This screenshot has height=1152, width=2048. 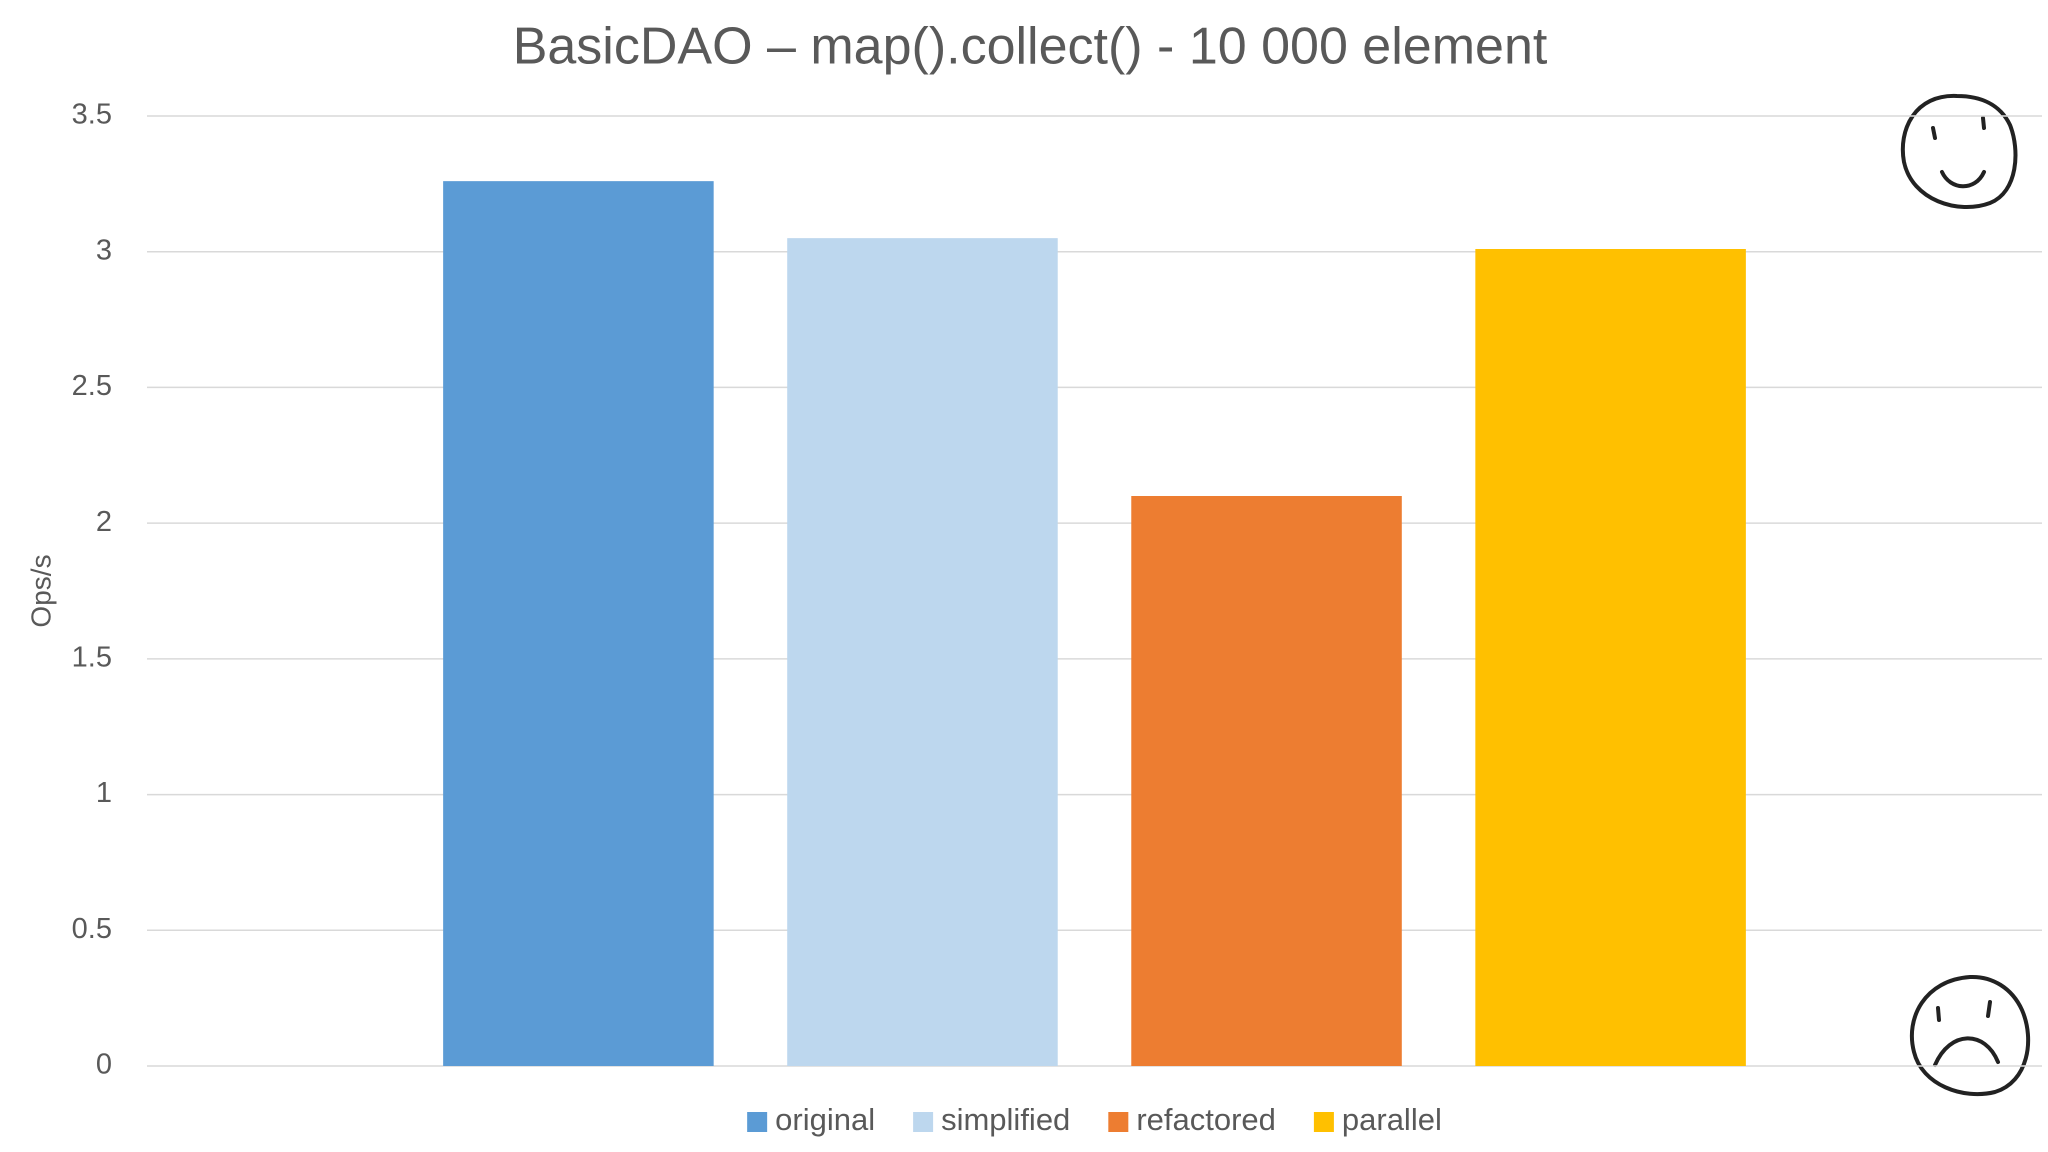 I want to click on y-tick-label: 1, so click(x=104, y=793).